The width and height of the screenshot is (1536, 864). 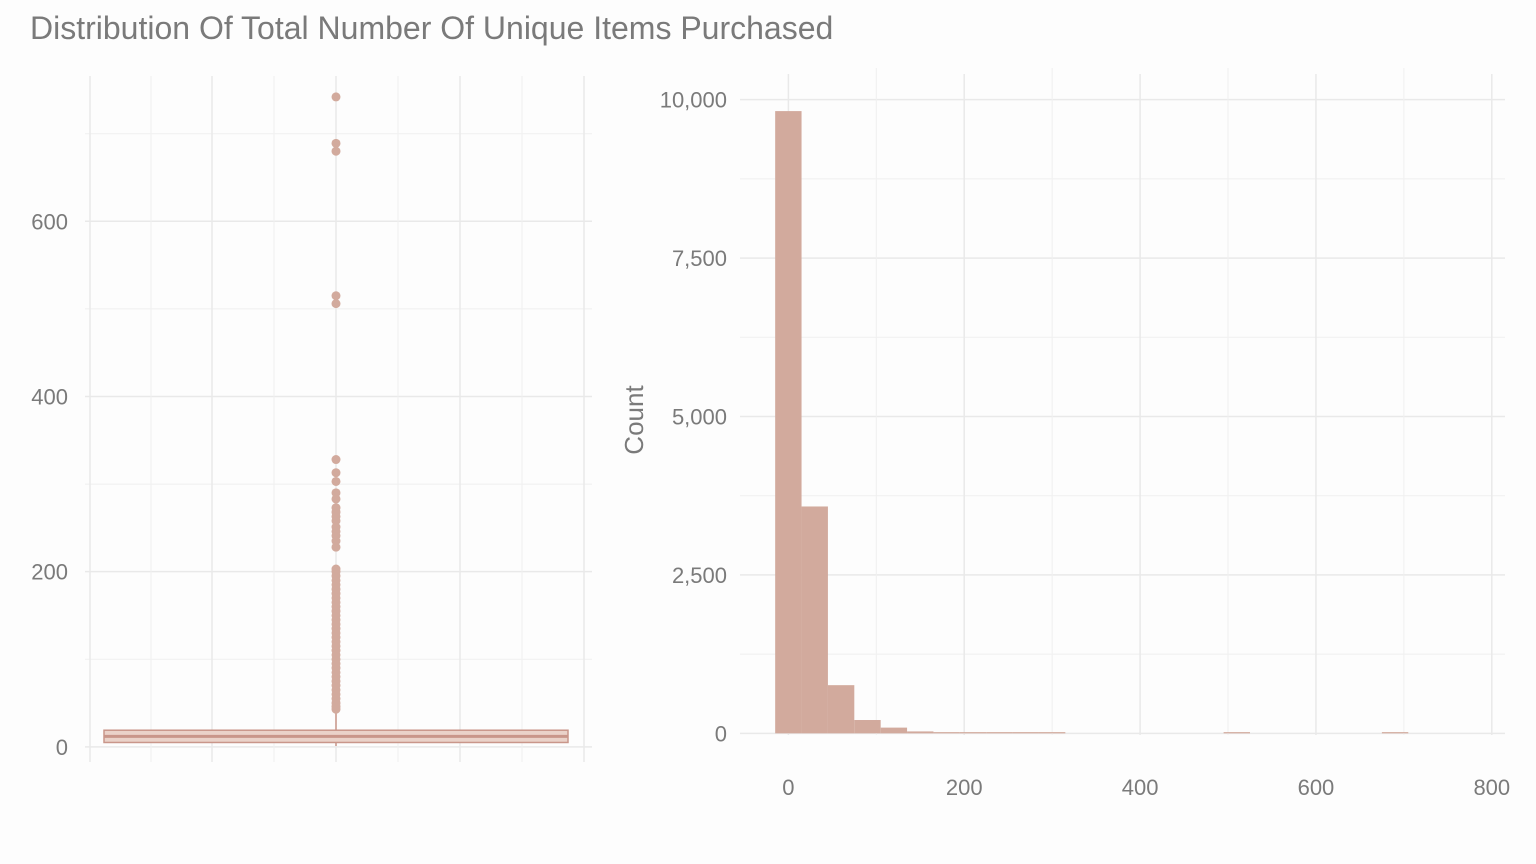 What do you see at coordinates (721, 733) in the screenshot?
I see `histogram-y-tick-label: 0` at bounding box center [721, 733].